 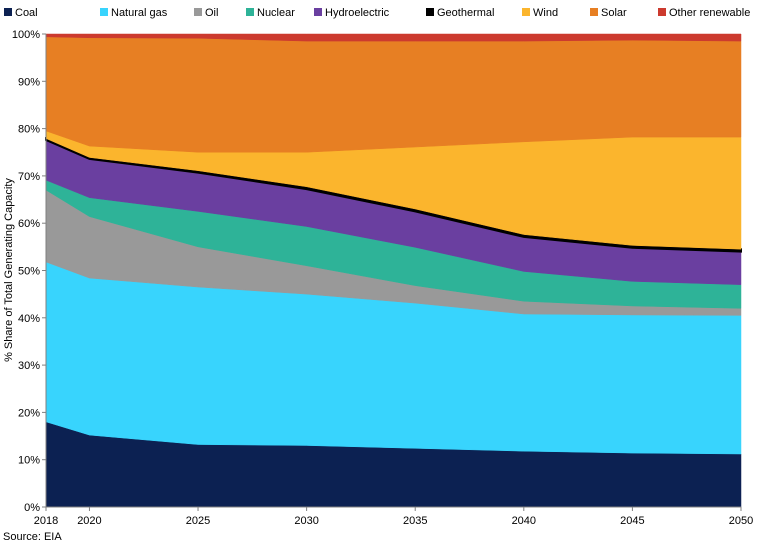 What do you see at coordinates (250, 12) in the screenshot?
I see `legend-swatch-nuclear` at bounding box center [250, 12].